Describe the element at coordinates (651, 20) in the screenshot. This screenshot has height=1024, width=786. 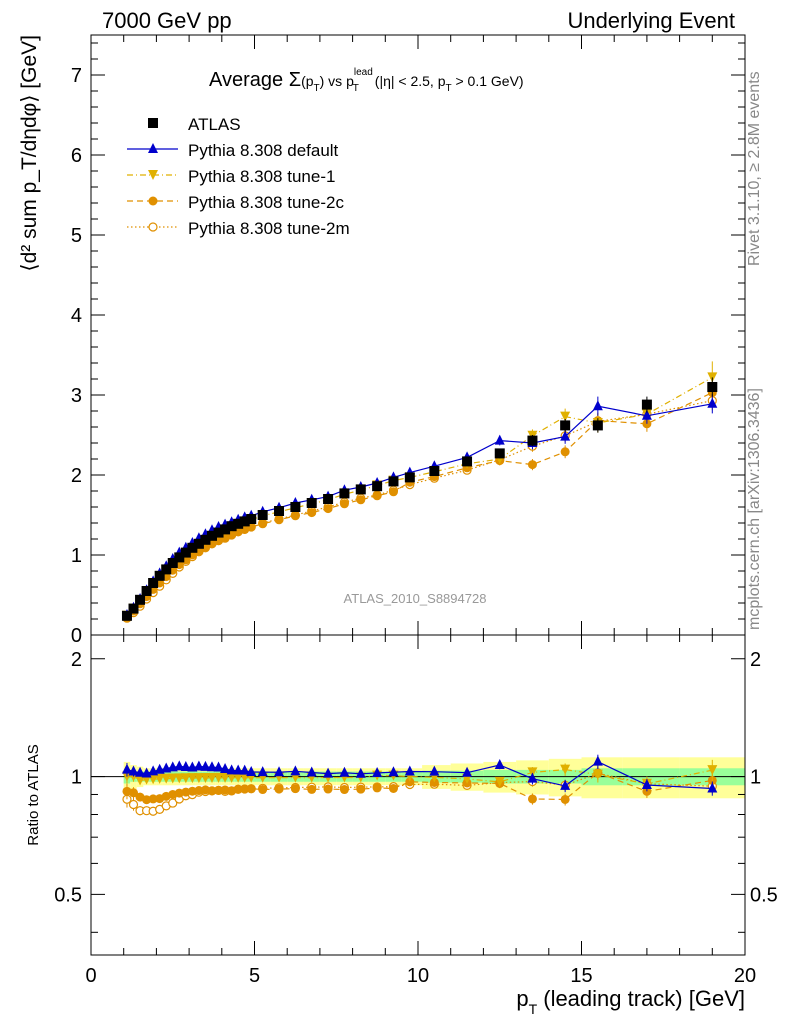
I see `header-process-label: Underlying Event` at that location.